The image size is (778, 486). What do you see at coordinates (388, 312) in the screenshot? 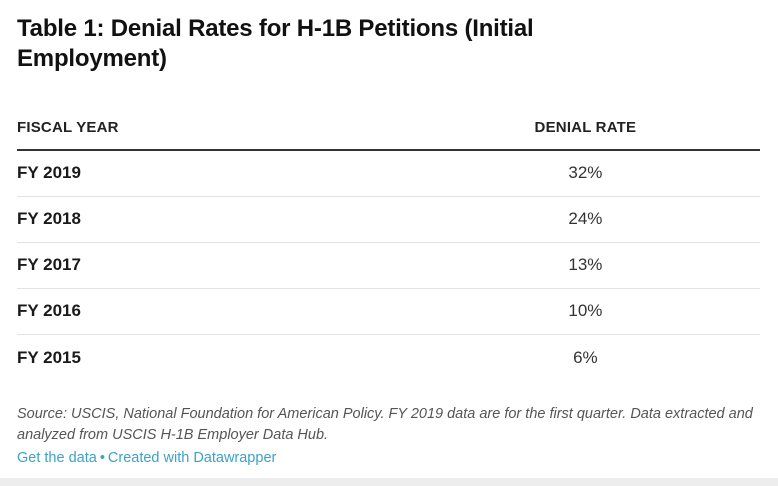
I see `table-row: FY 2016 10%` at bounding box center [388, 312].